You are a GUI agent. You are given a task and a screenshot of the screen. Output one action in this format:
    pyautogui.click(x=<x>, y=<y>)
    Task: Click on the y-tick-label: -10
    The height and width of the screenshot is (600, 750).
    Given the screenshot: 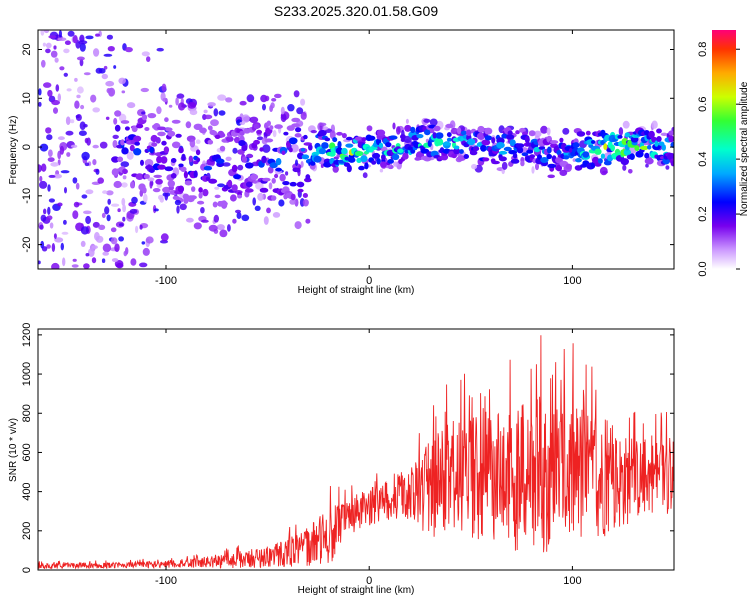 What is the action you would take?
    pyautogui.click(x=27, y=196)
    